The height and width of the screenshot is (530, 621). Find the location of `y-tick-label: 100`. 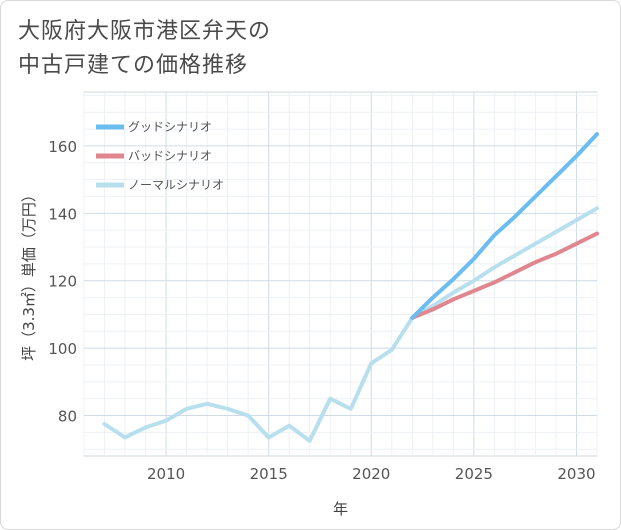

y-tick-label: 100 is located at coordinates (62, 349).